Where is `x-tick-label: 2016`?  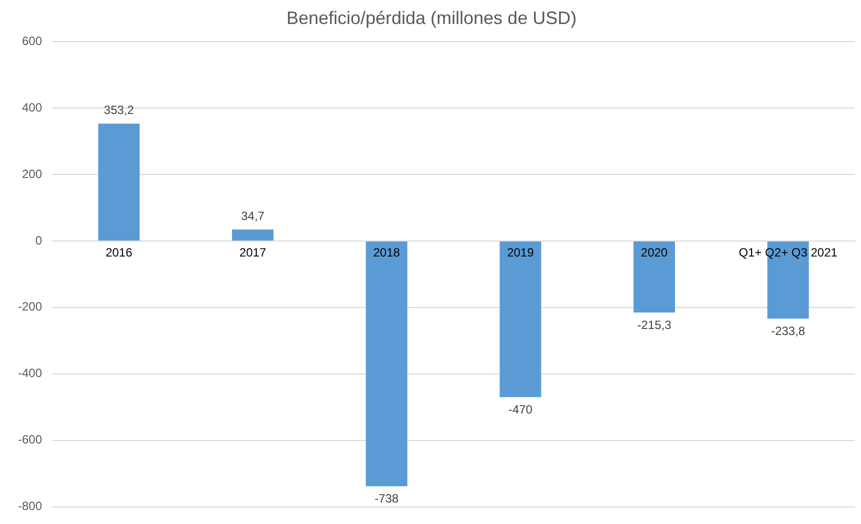 x-tick-label: 2016 is located at coordinates (119, 252).